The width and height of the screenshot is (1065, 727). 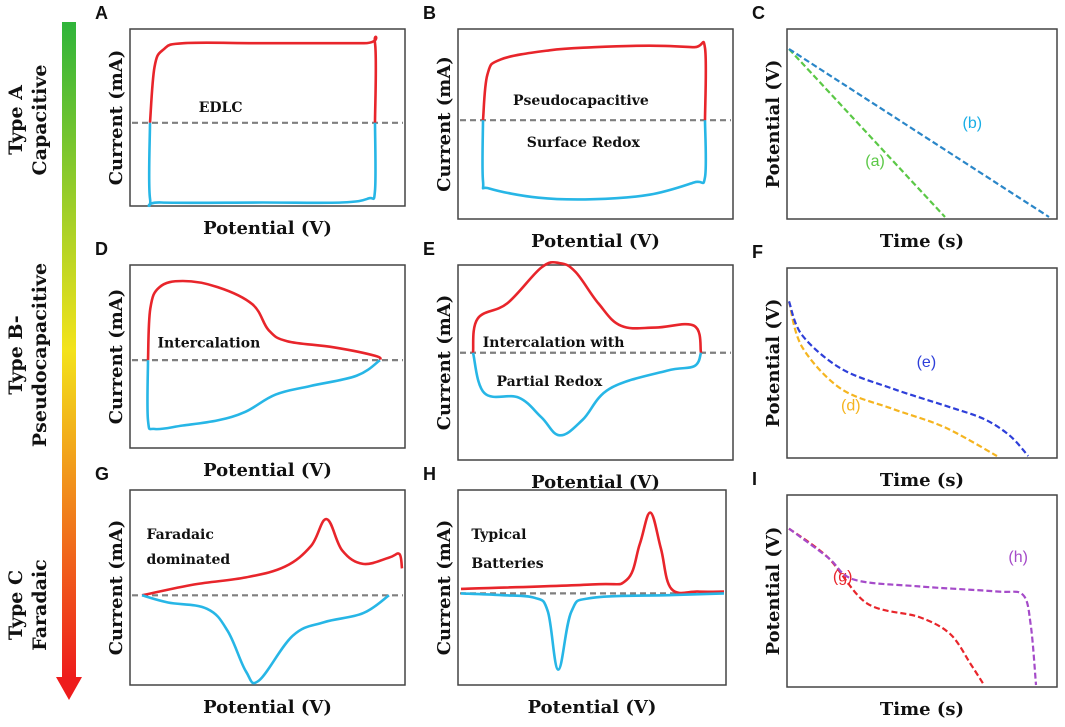 I want to click on curve-annotation-line2: Partial Redox, so click(x=550, y=382).